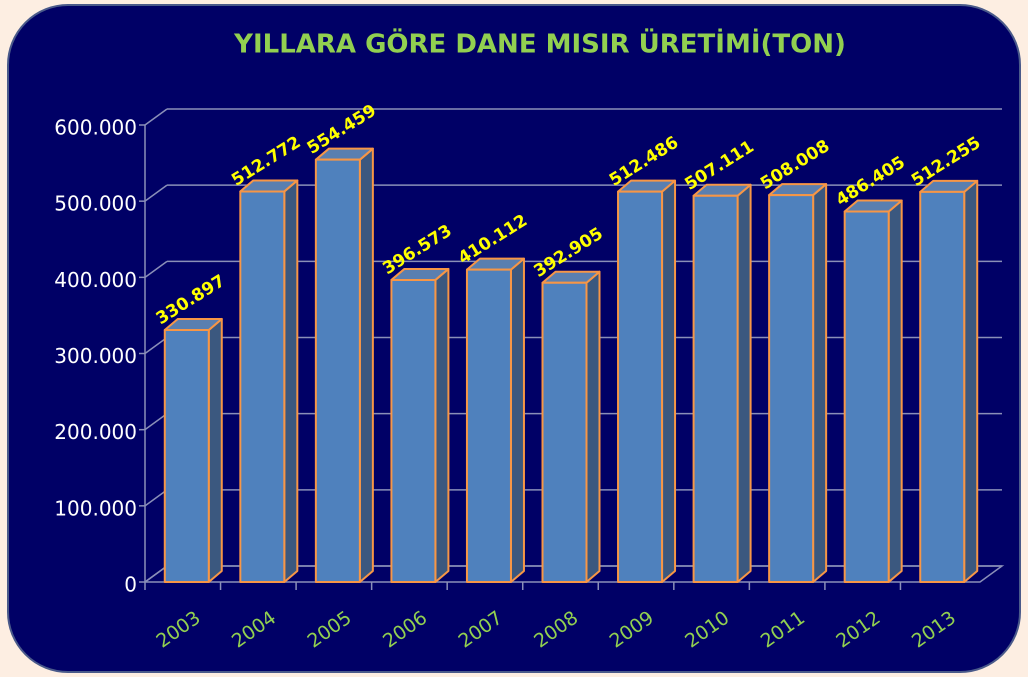 This screenshot has width=1028, height=677. What do you see at coordinates (95, 432) in the screenshot?
I see `y-tick-label: 200.000` at bounding box center [95, 432].